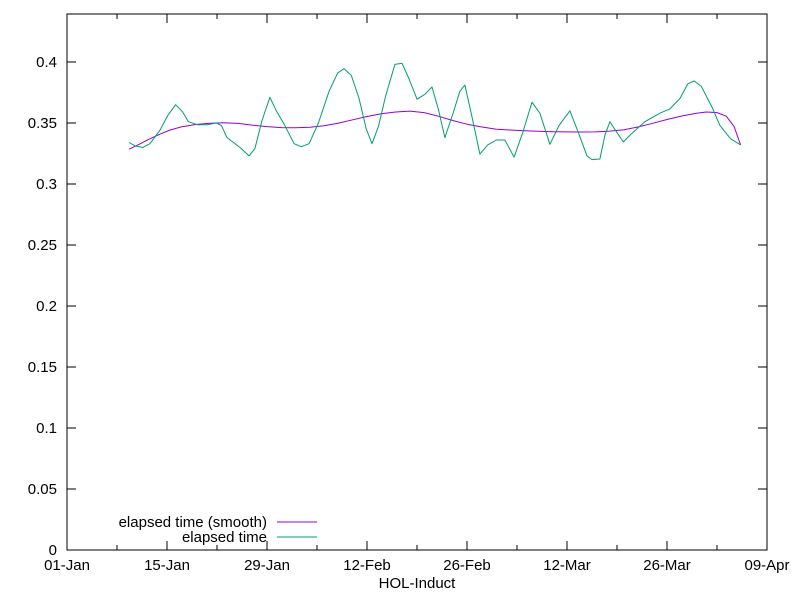  I want to click on x-tick-label: 12-Mar, so click(567, 565).